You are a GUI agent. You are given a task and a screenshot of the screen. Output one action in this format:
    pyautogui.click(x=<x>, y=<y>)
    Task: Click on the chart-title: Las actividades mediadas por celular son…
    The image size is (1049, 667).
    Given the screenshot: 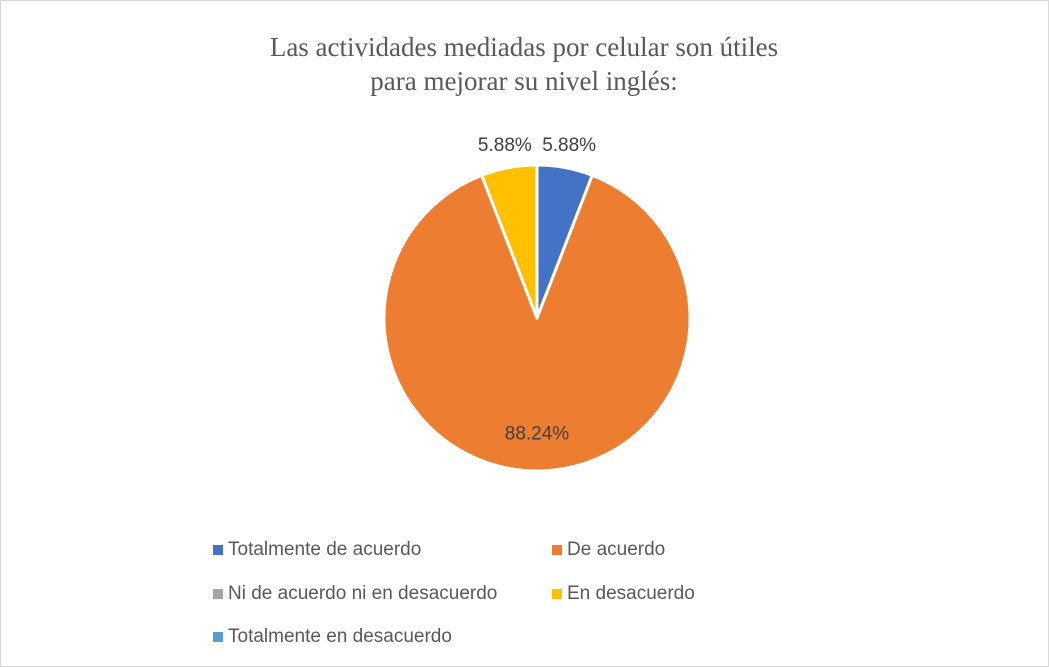 What is the action you would take?
    pyautogui.click(x=524, y=64)
    